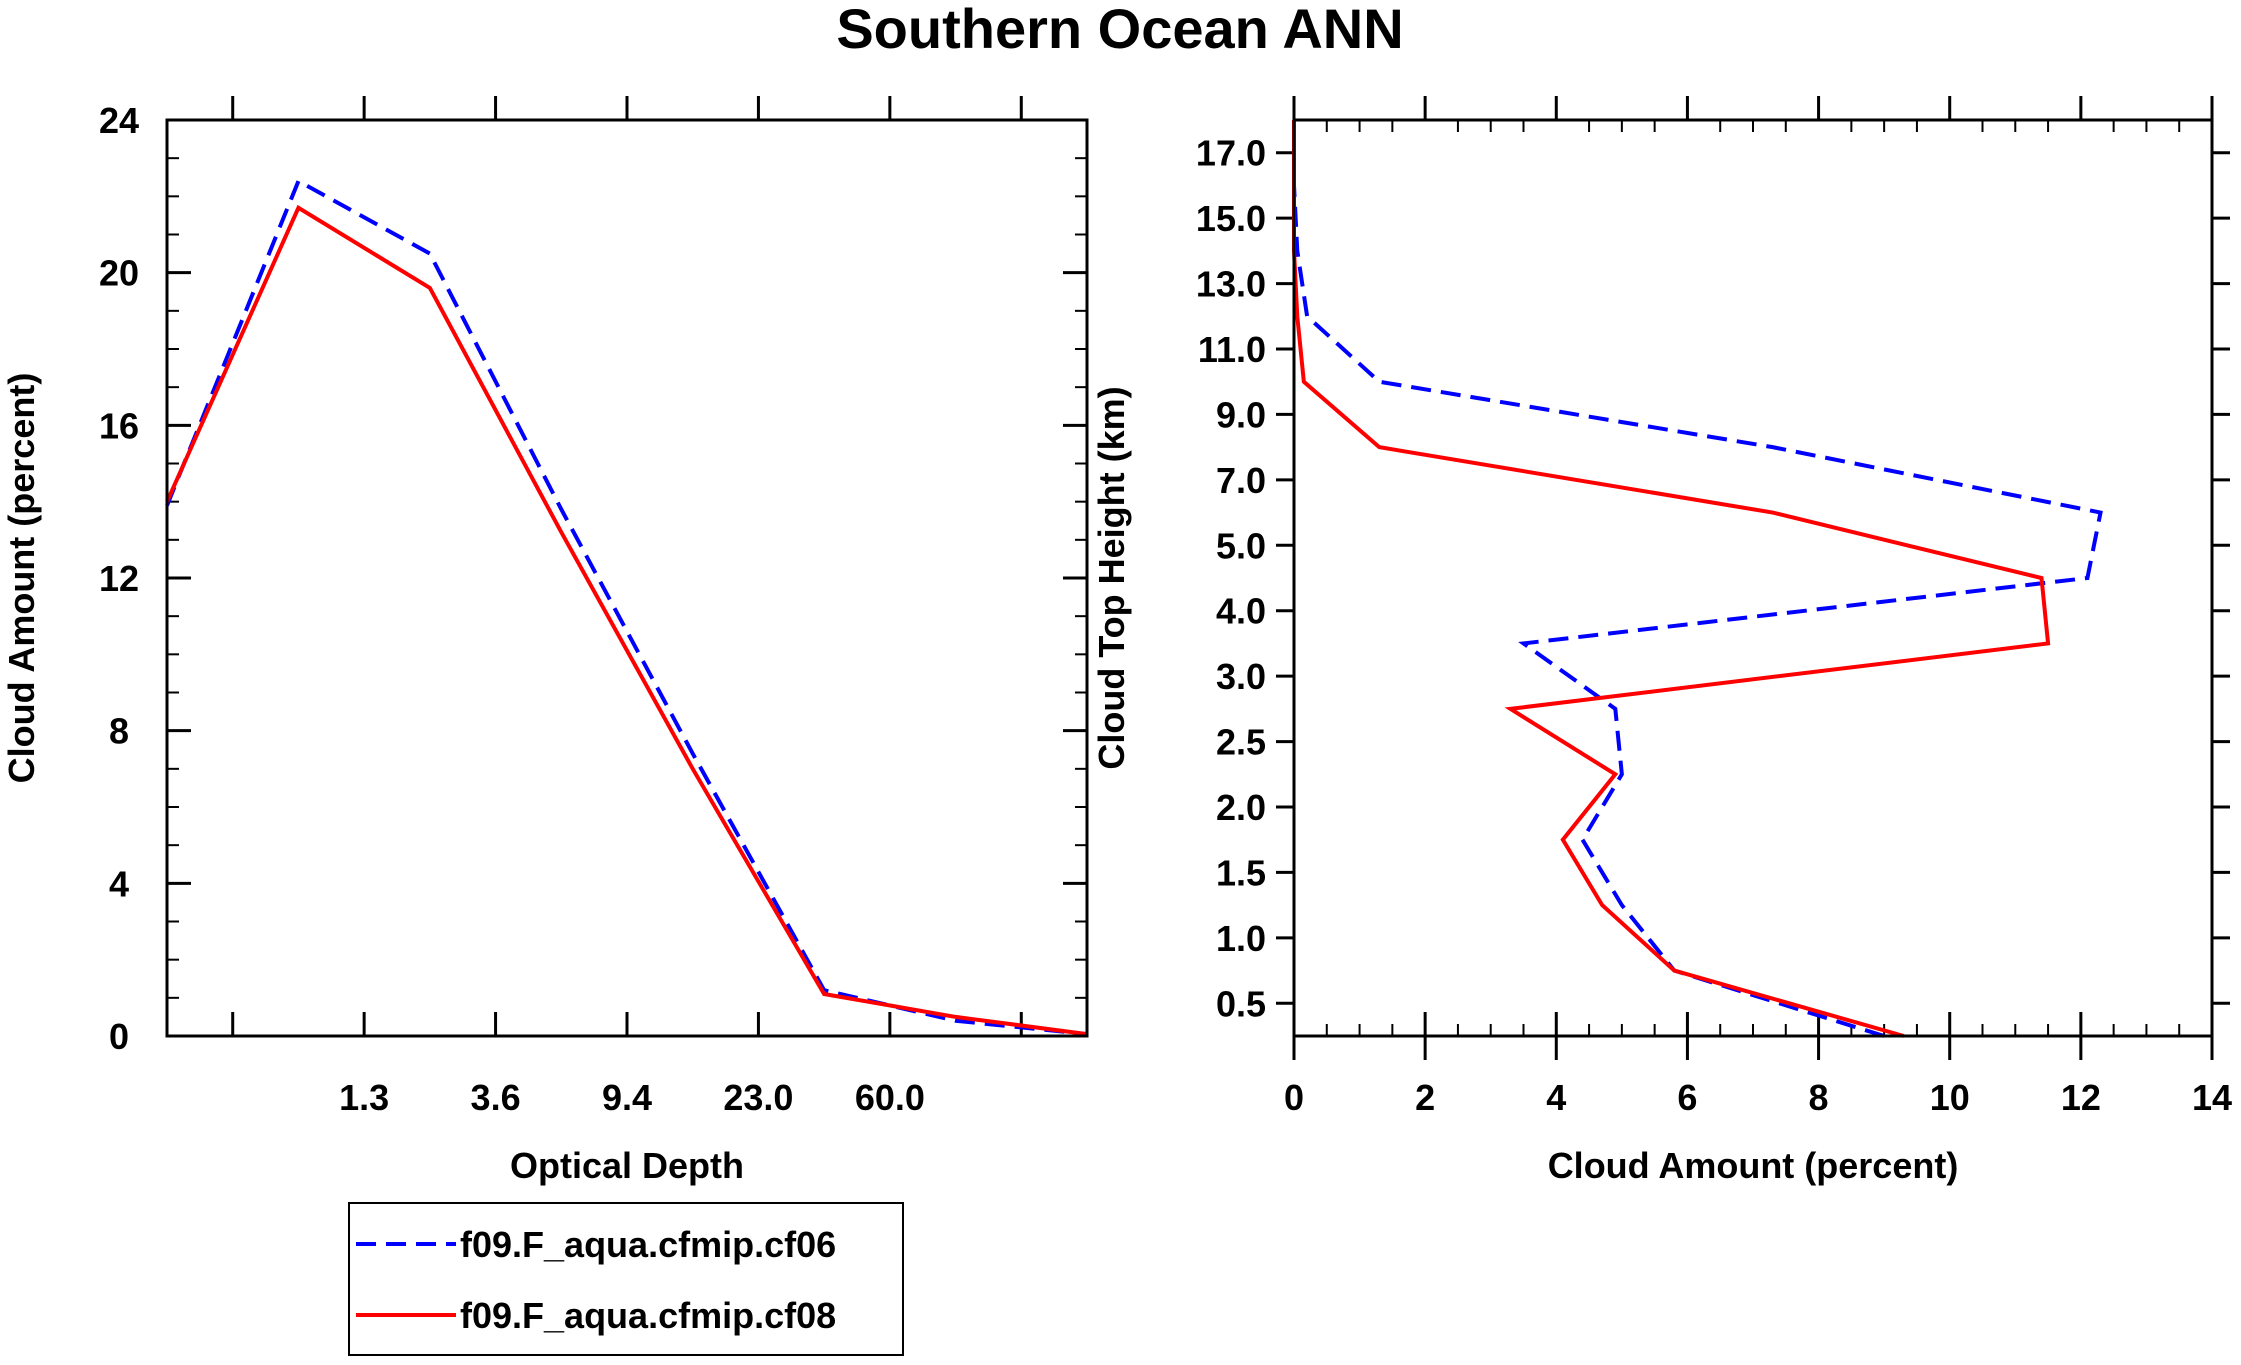  What do you see at coordinates (1241, 742) in the screenshot?
I see `right-y-tick-label: 2.5` at bounding box center [1241, 742].